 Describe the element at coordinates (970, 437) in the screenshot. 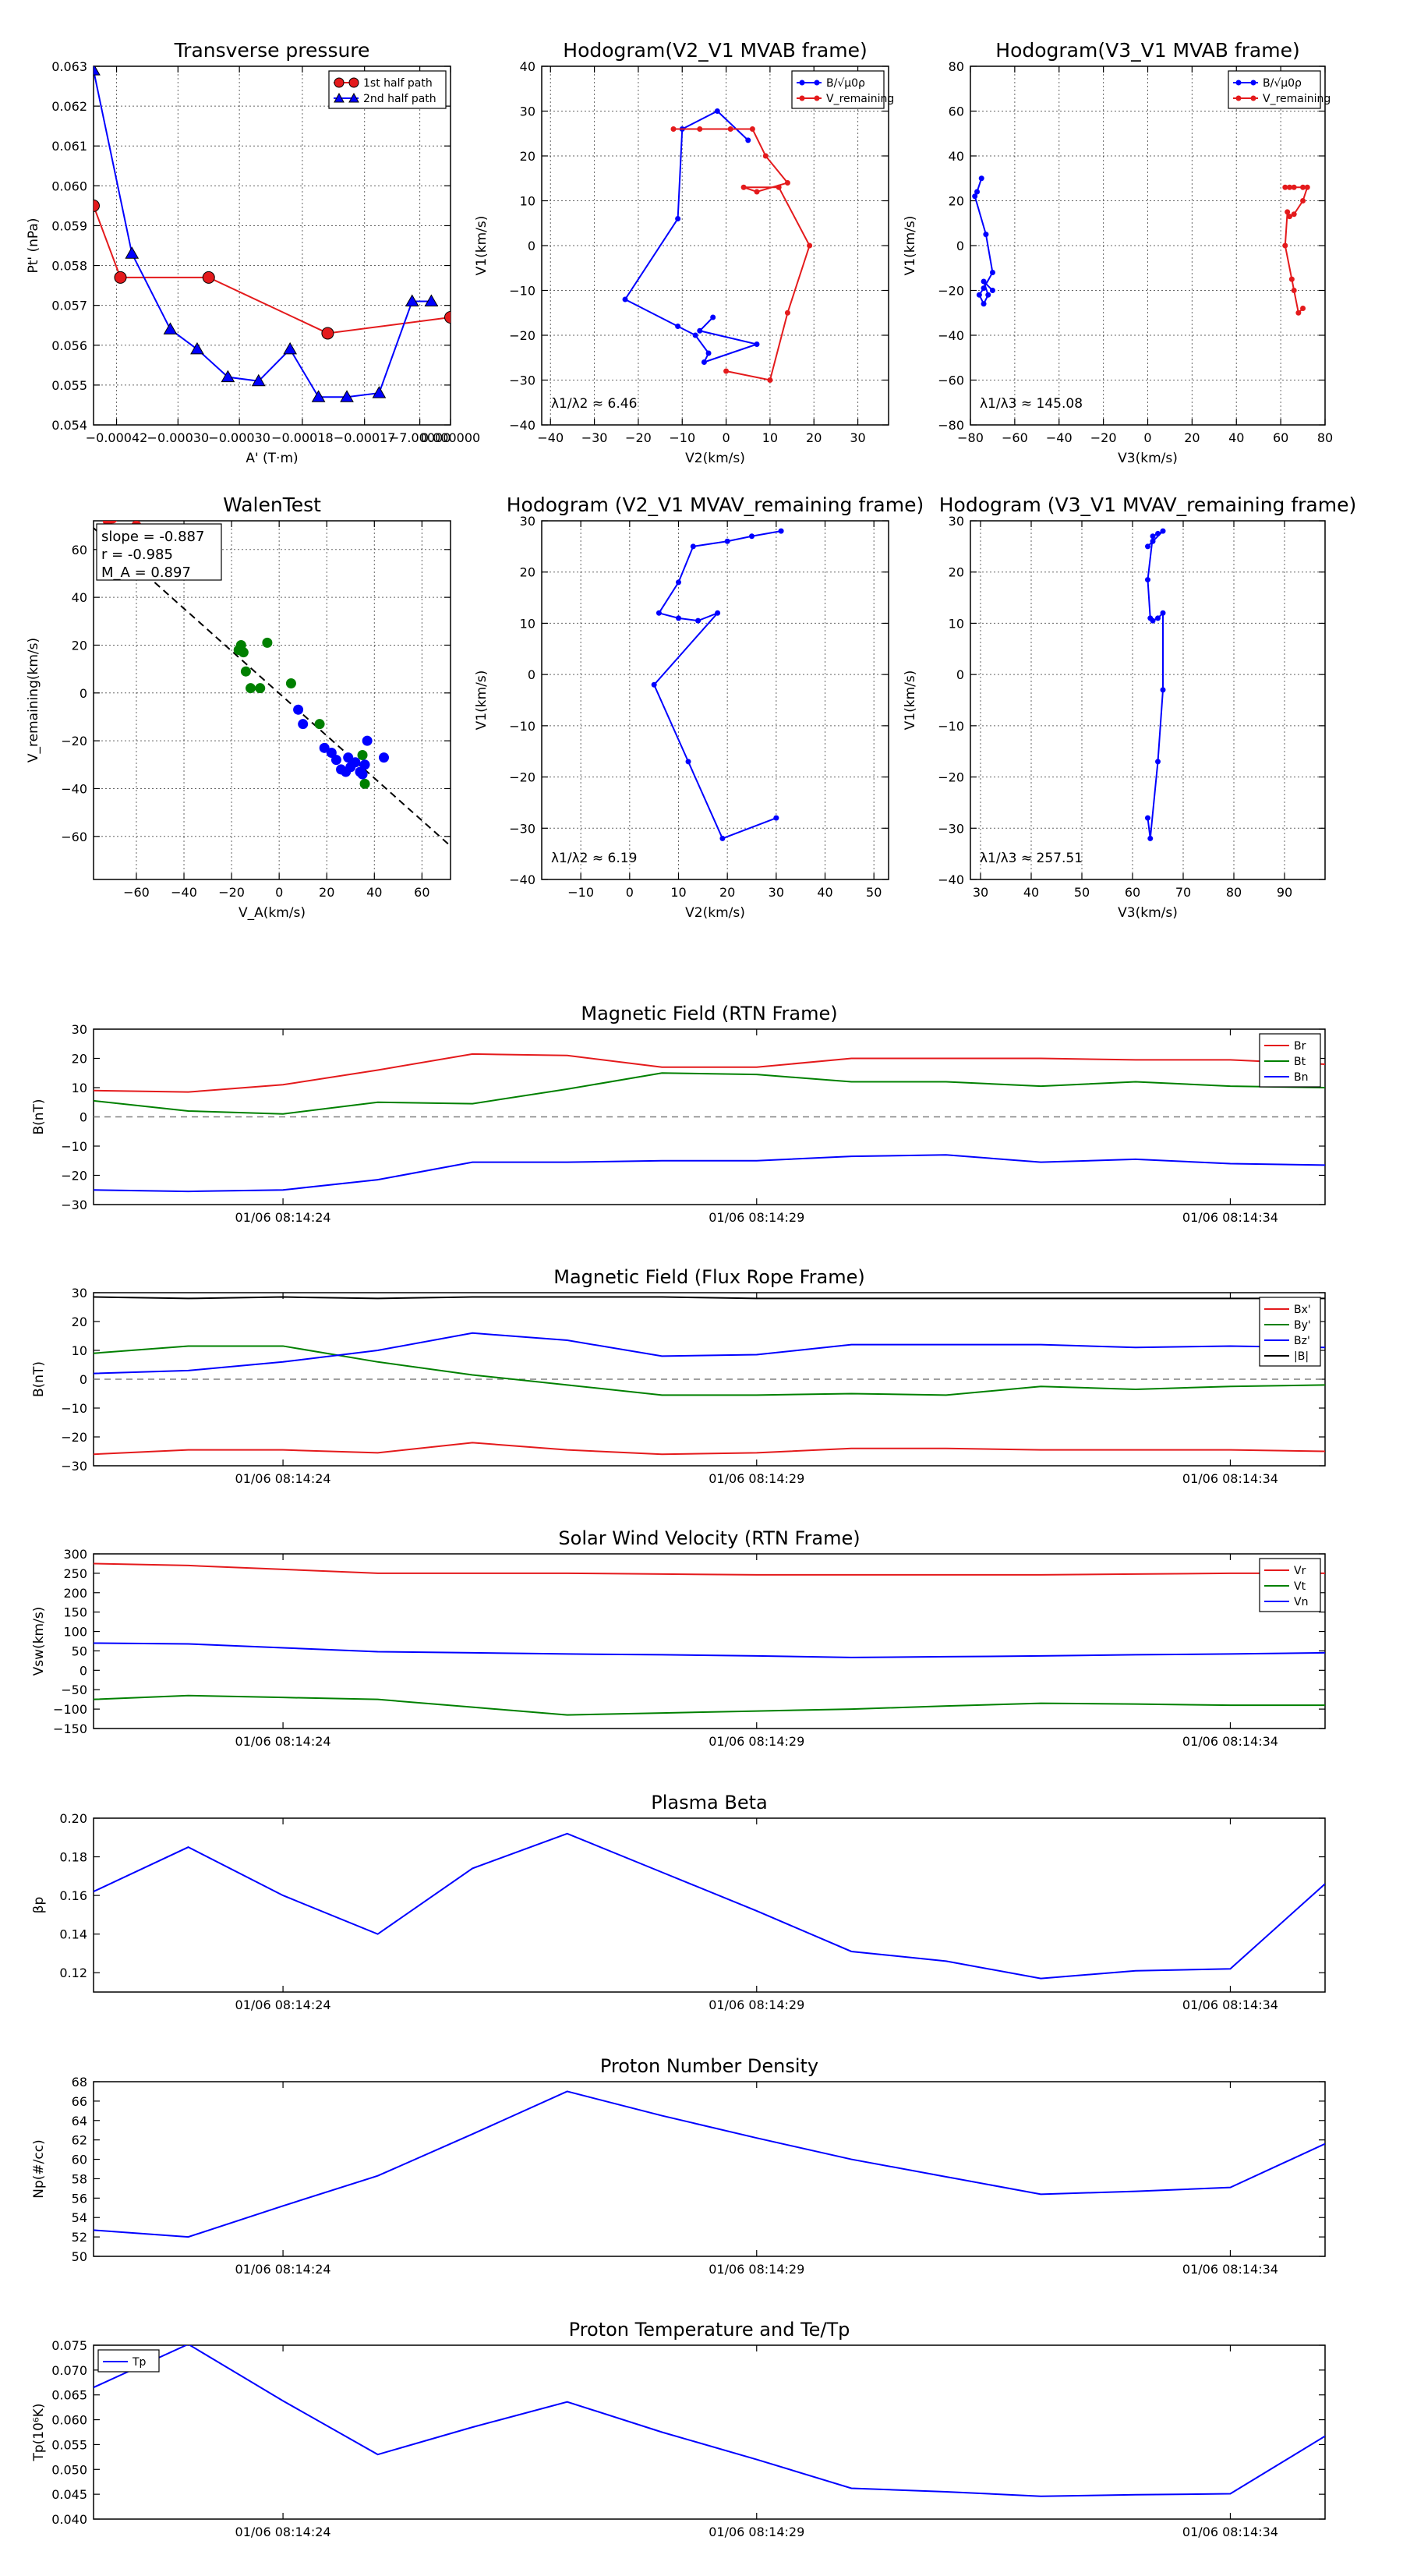

I see `x-tick-label: −80` at that location.